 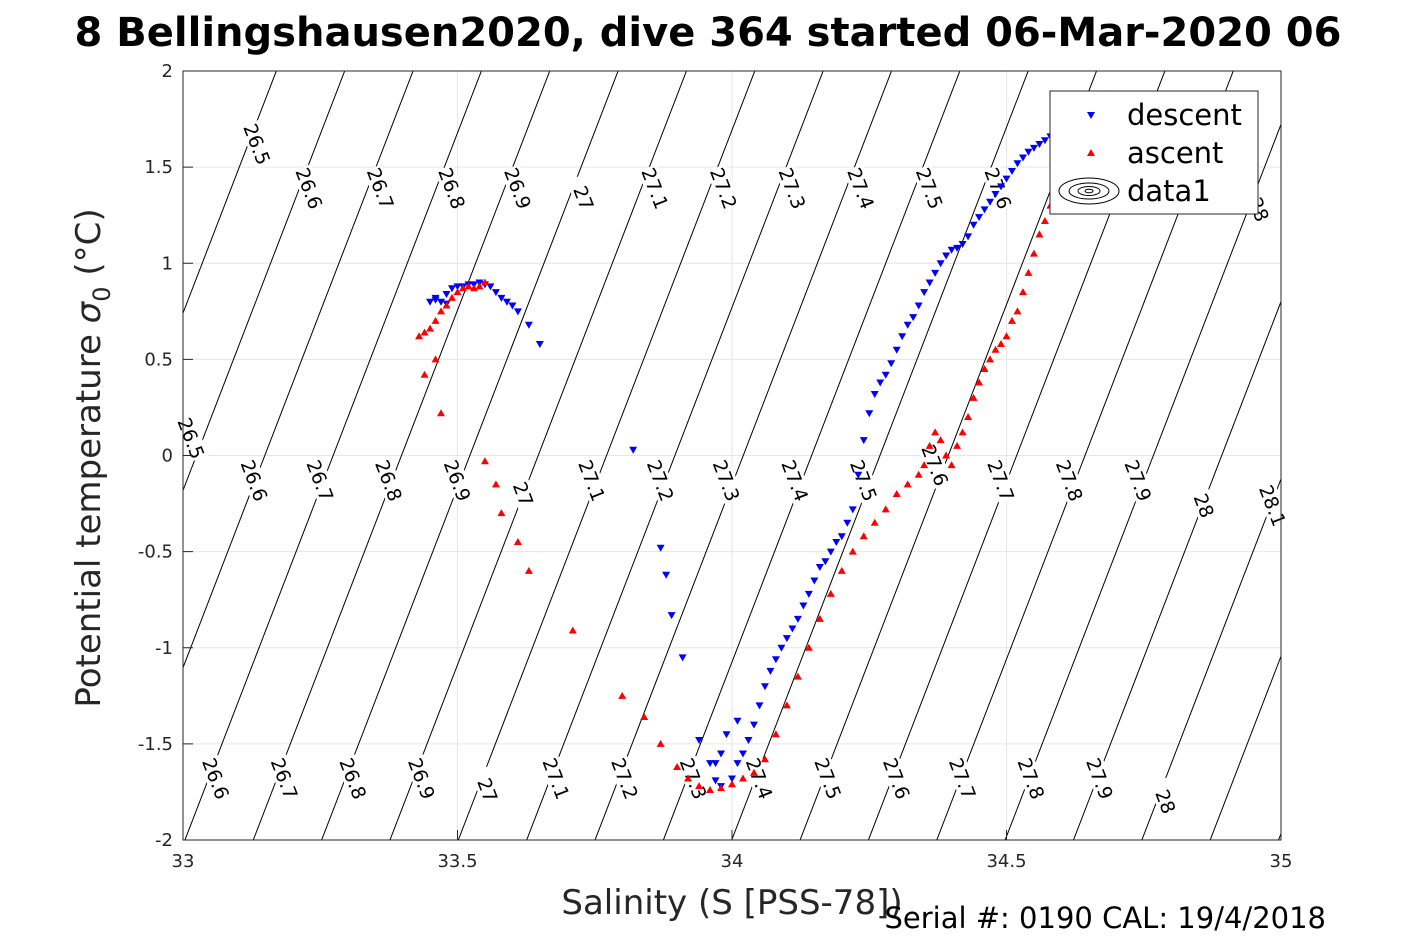 I want to click on legend-ascent-marker, so click(x=1091, y=152).